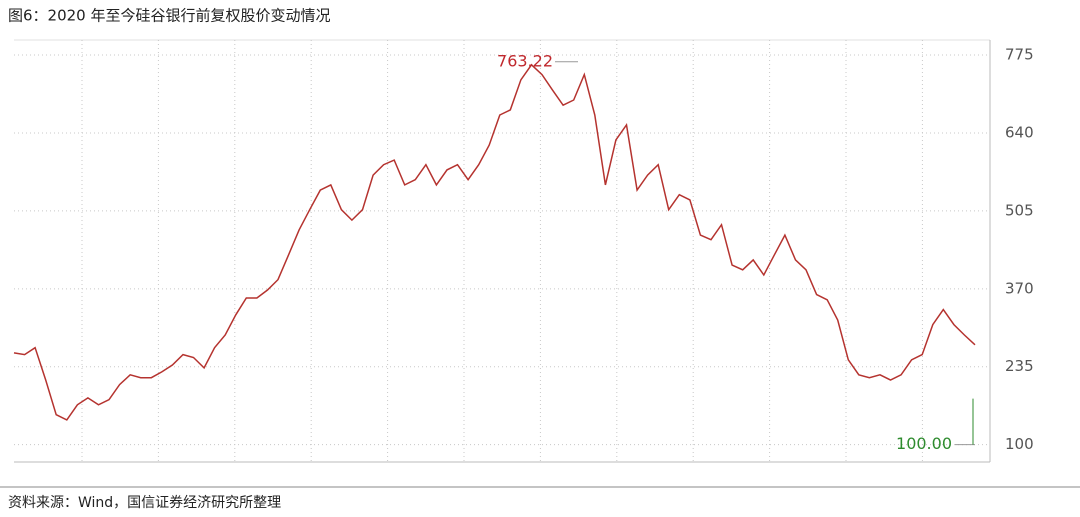 The height and width of the screenshot is (517, 1080). Describe the element at coordinates (169, 16) in the screenshot. I see `chart-title: 图6：2020 年至今硅谷银行前复权股价变动情况` at that location.